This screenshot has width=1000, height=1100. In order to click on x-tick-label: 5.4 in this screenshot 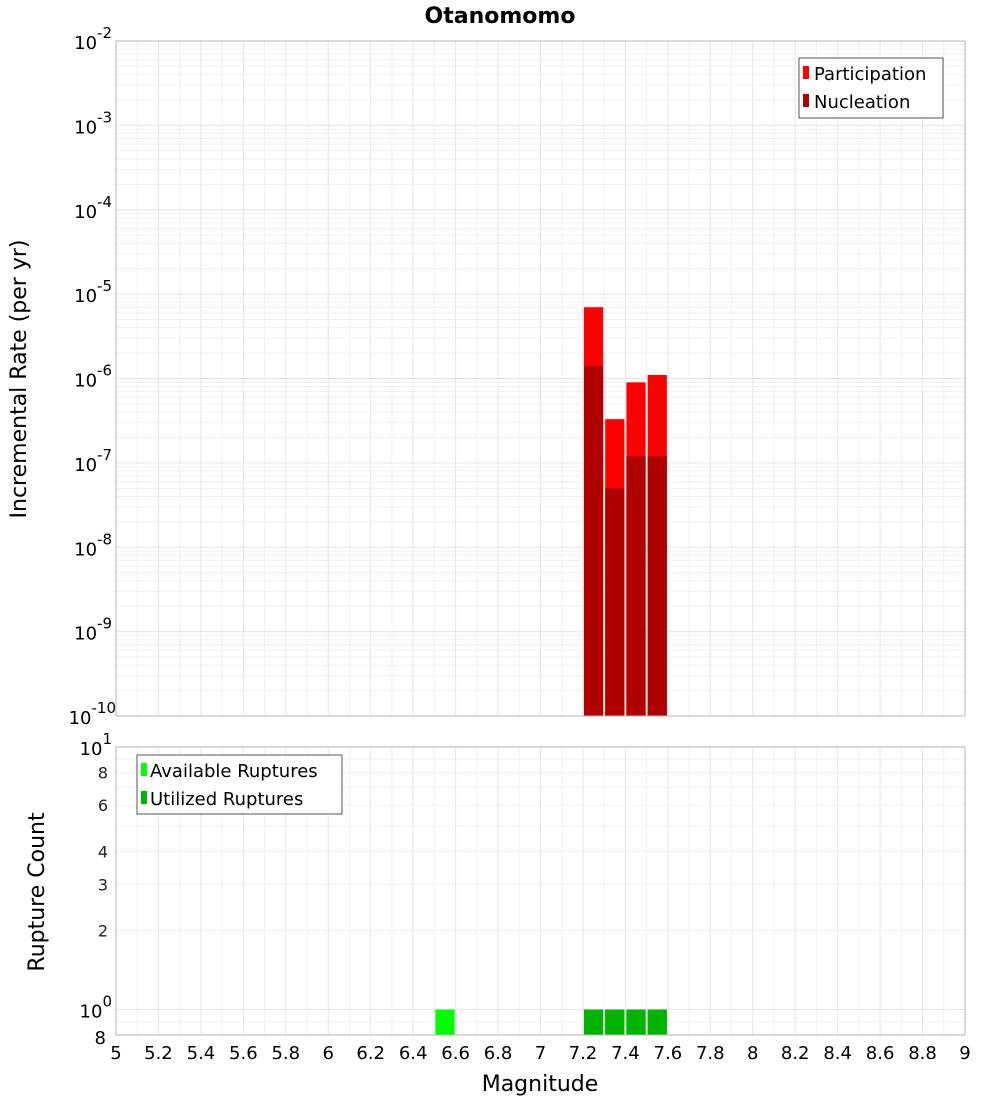, I will do `click(201, 1053)`.